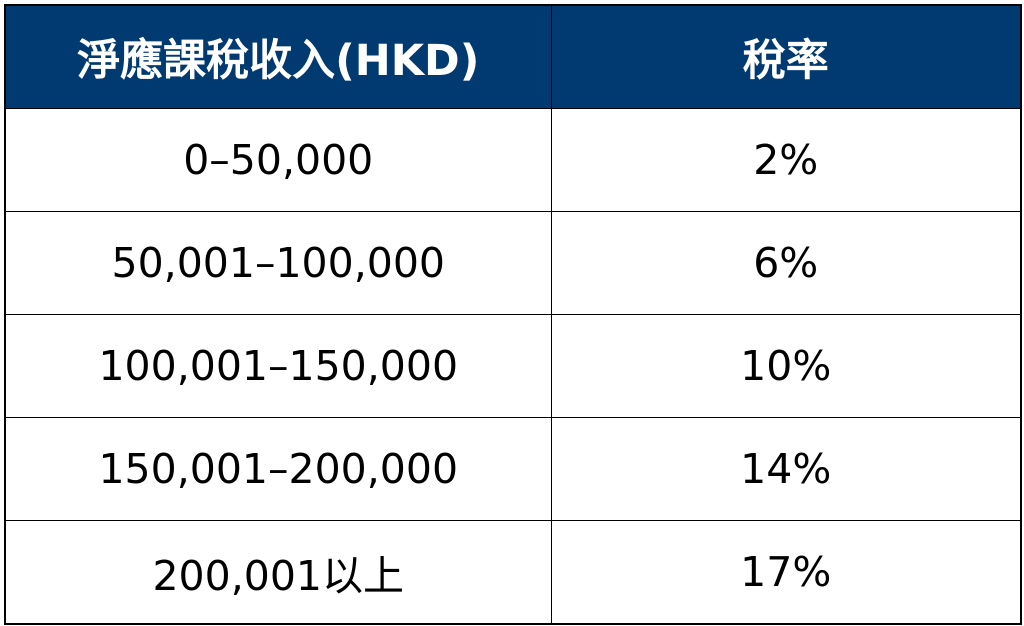  What do you see at coordinates (786, 160) in the screenshot?
I see `rate-cell: 2%` at bounding box center [786, 160].